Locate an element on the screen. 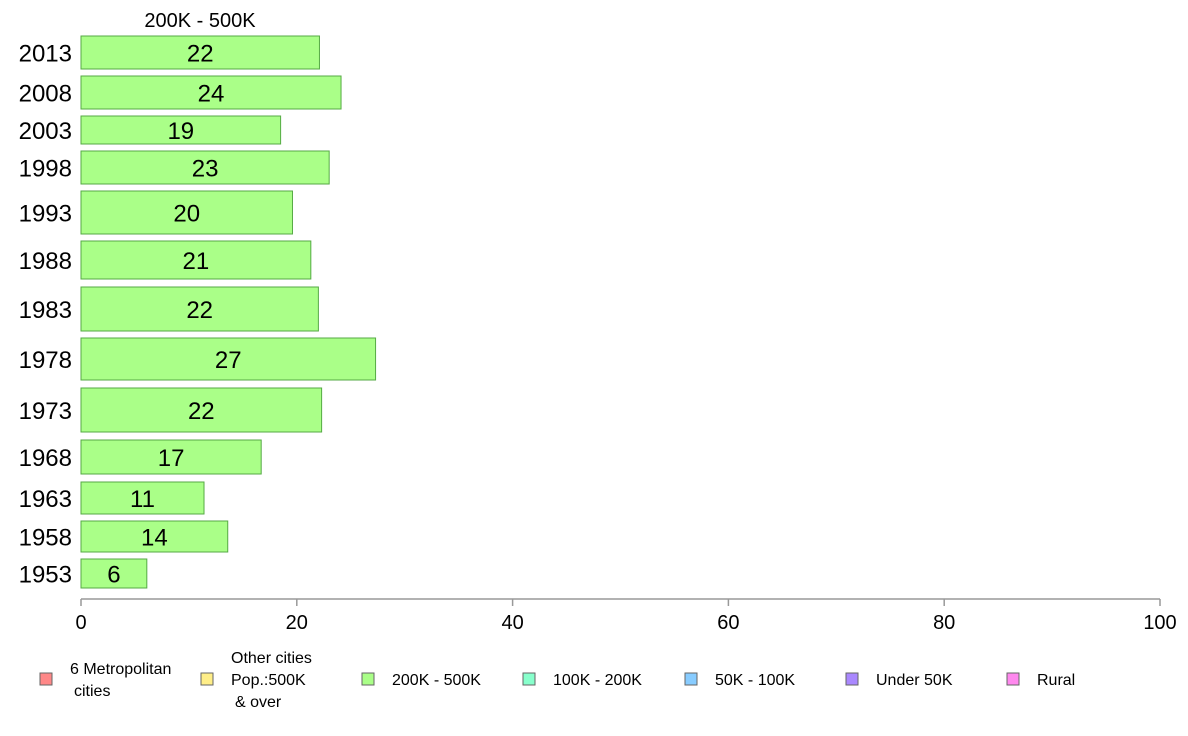  x-tick-label-20: 20 is located at coordinates (297, 623).